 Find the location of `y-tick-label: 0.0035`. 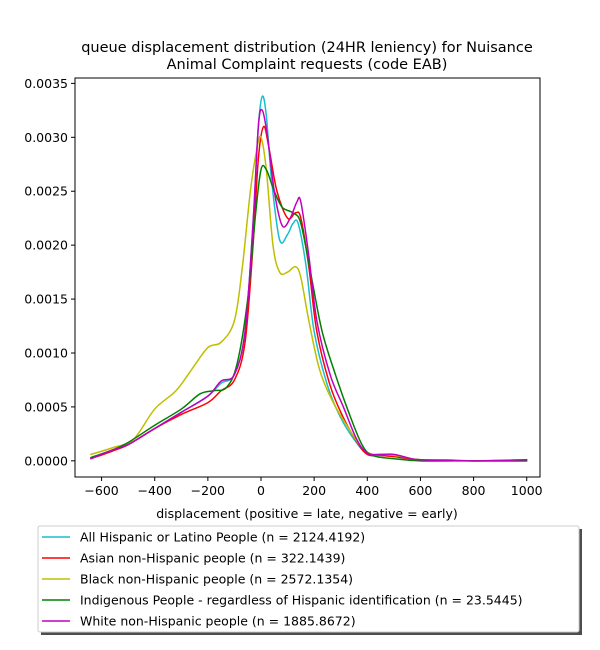

y-tick-label: 0.0035 is located at coordinates (46, 83).